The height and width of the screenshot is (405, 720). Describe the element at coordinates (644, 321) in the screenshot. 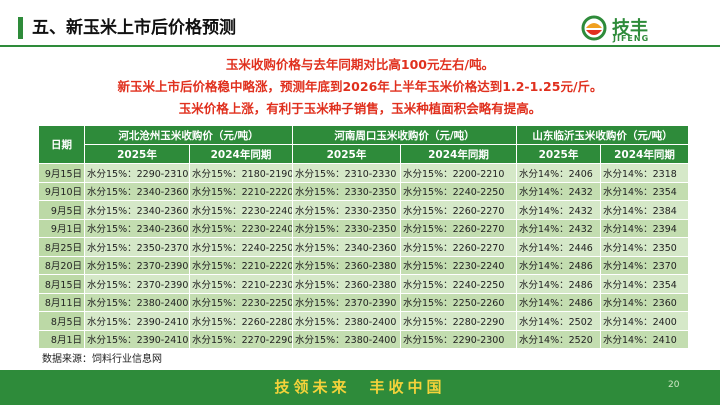

I see `cell: 水分14%：2400` at that location.